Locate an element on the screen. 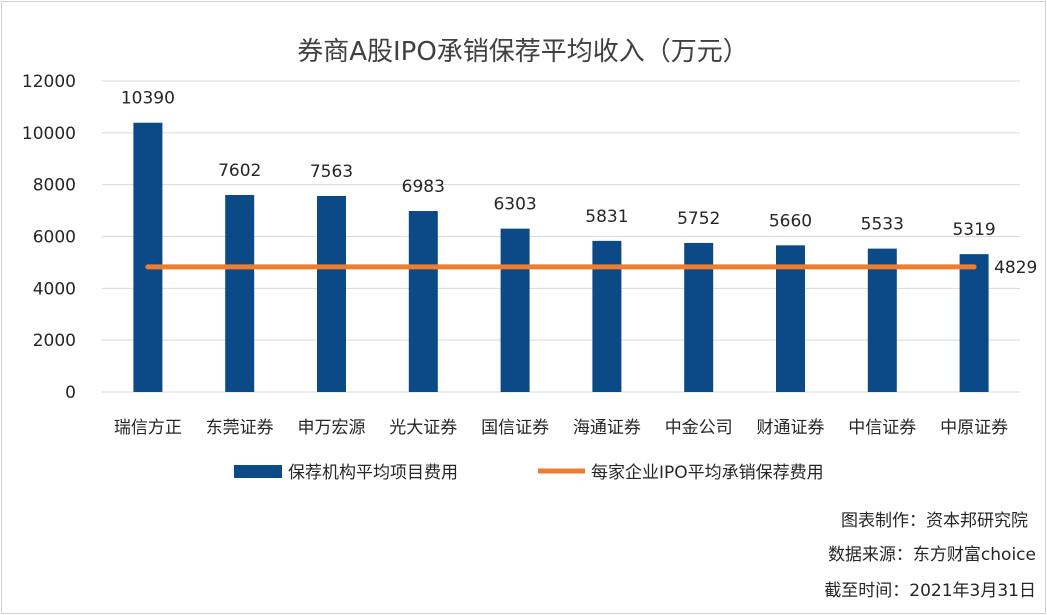  y-axis-ticks: 0 2000 4000 6000 8000 10000 12000 is located at coordinates (49, 237).